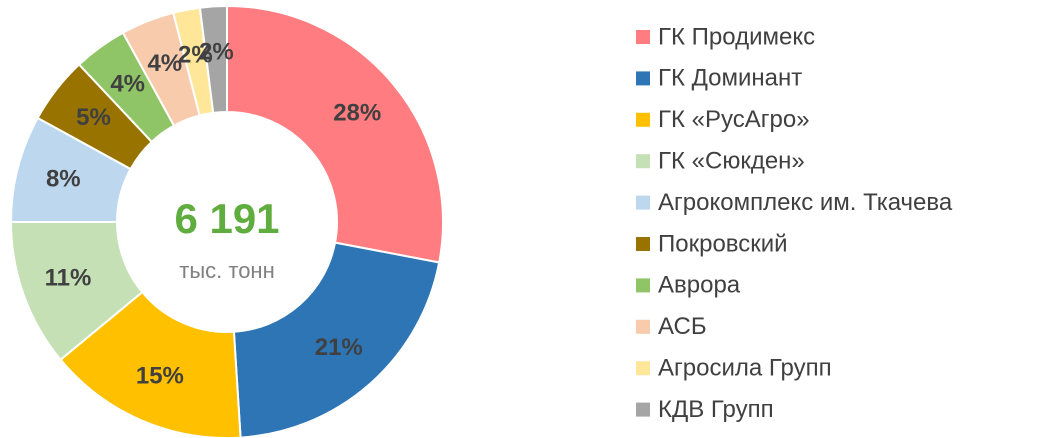  What do you see at coordinates (745, 368) in the screenshot?
I see `legend-label: Агросила Групп` at bounding box center [745, 368].